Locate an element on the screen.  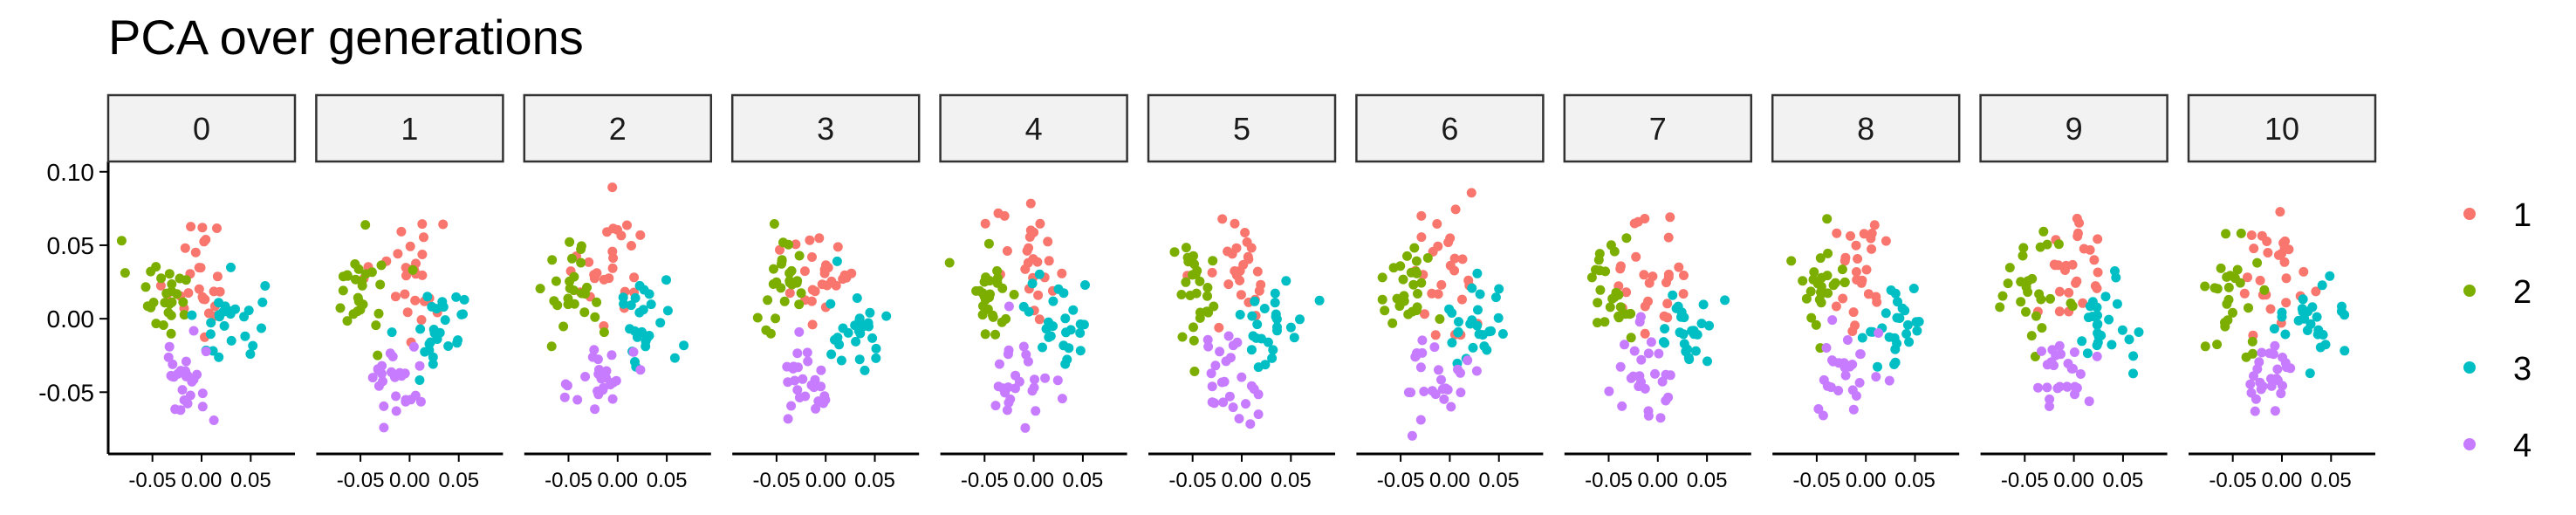
y-tick-label: -0.05 is located at coordinates (66, 392).